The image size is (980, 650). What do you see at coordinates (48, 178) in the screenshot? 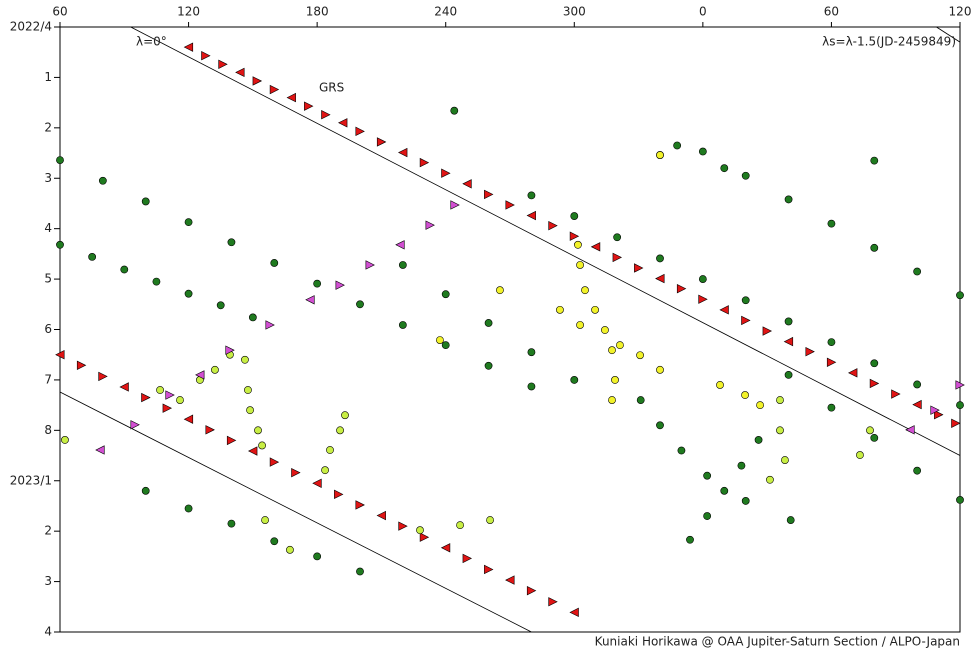
I see `y-tick-label: 3` at bounding box center [48, 178].